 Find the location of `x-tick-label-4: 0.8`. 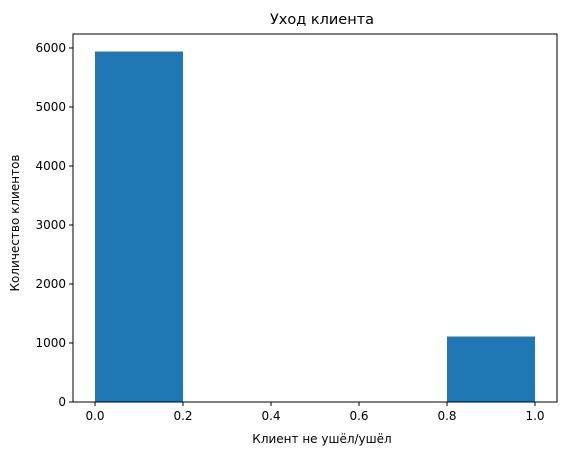

x-tick-label-4: 0.8 is located at coordinates (446, 416).